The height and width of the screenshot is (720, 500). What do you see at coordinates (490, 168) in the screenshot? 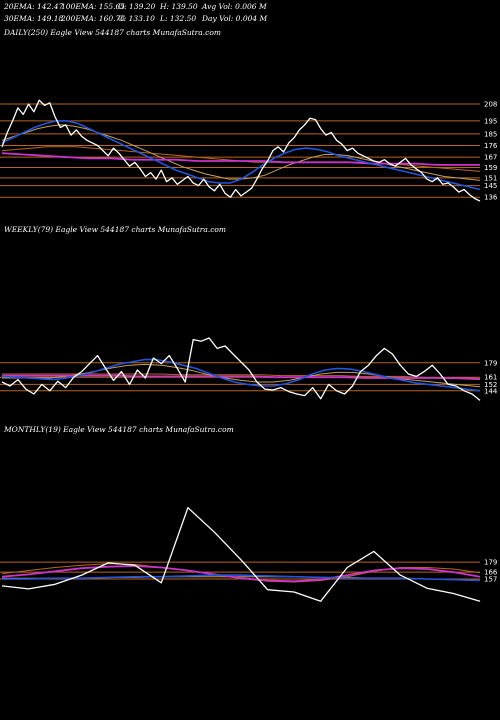
I see `daily-level-label: 159` at bounding box center [490, 168].